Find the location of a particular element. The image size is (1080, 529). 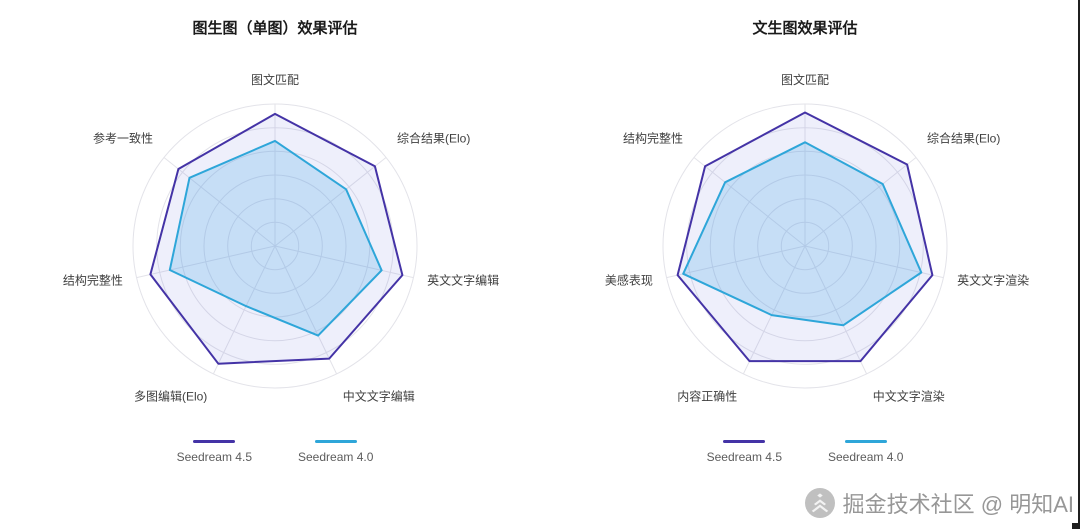

axis-label: 英文文字渲染 is located at coordinates (993, 280).